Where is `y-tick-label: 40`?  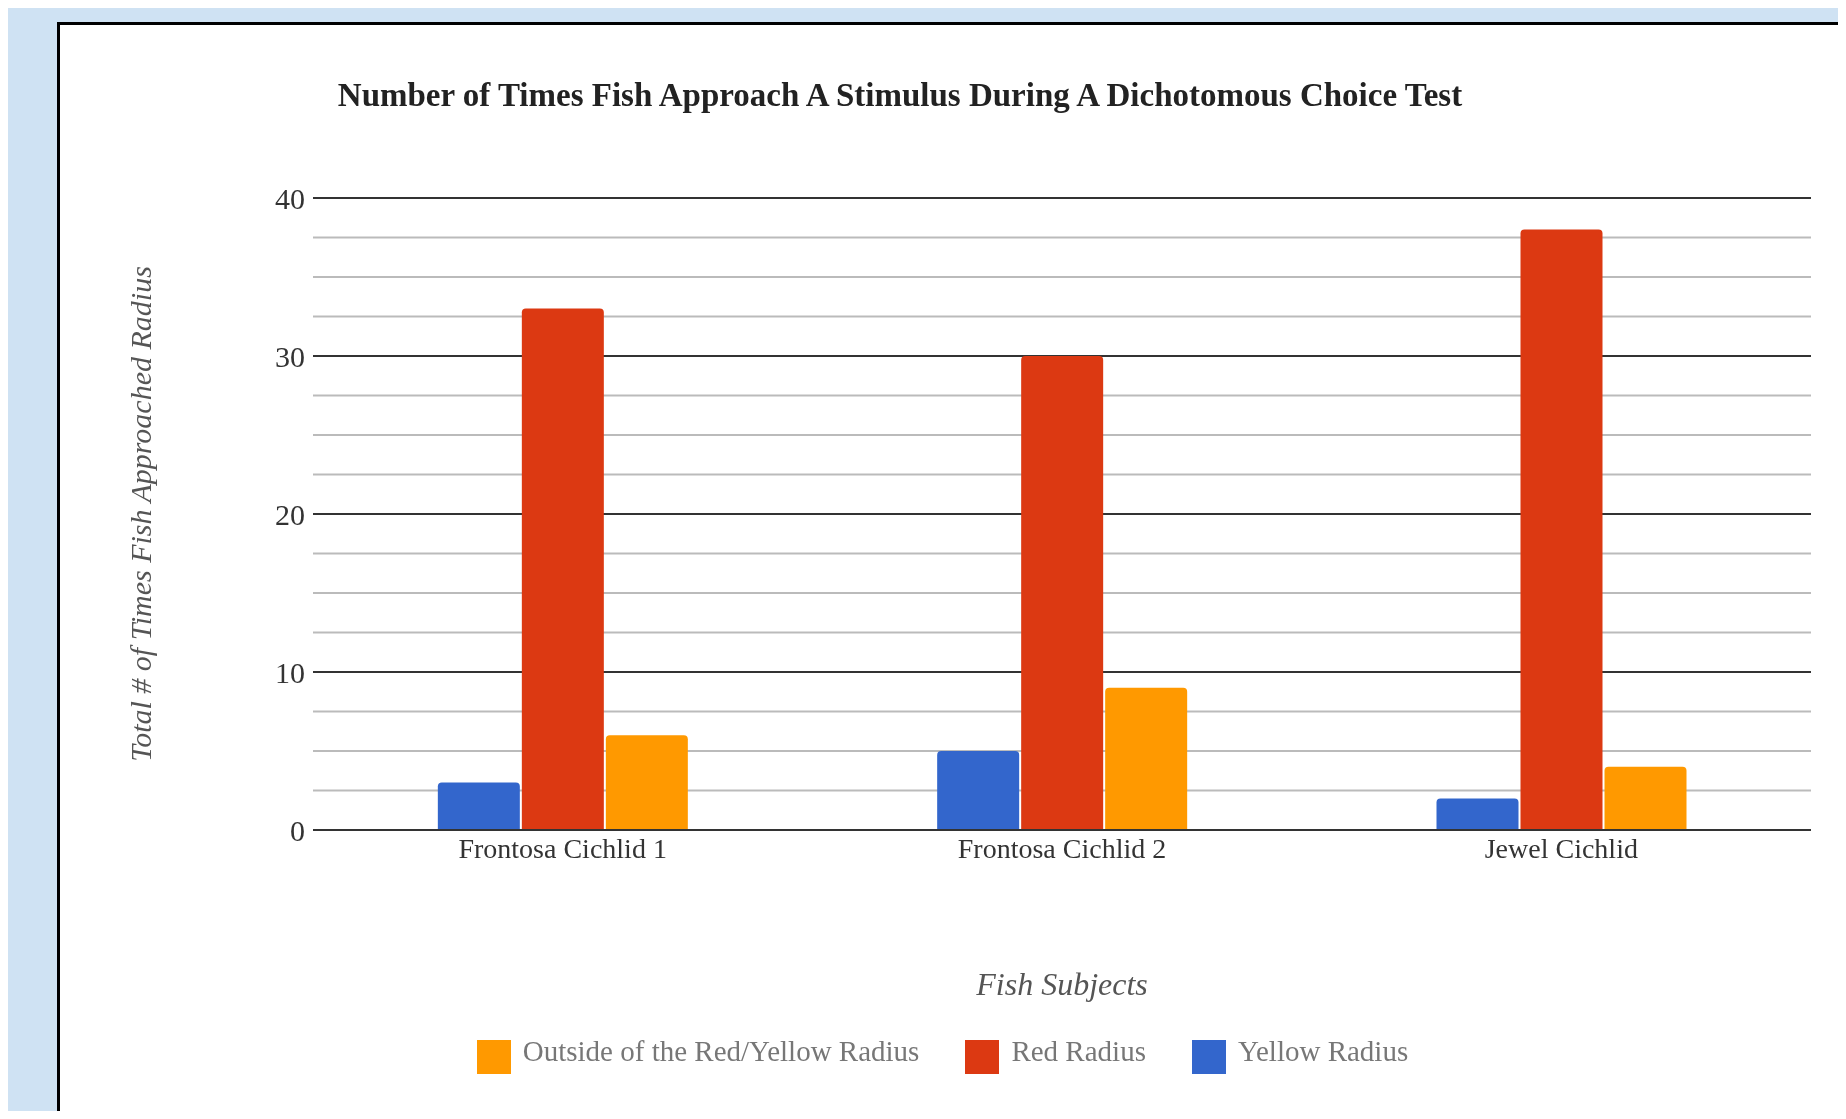
y-tick-label: 40 is located at coordinates (290, 198).